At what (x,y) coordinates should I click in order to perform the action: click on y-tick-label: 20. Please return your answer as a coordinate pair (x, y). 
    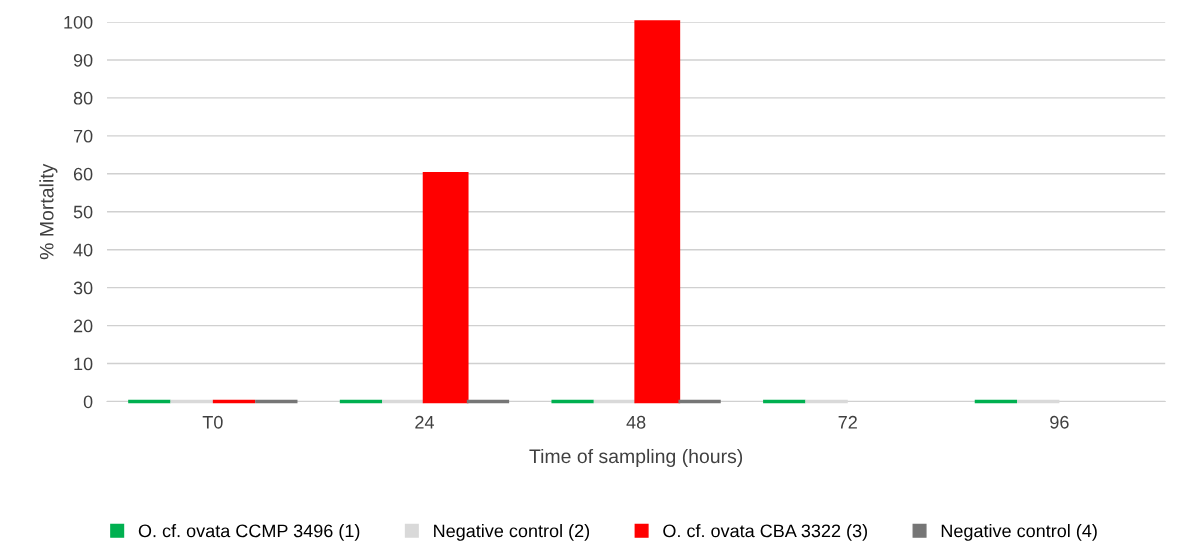
    Looking at the image, I should click on (83, 326).